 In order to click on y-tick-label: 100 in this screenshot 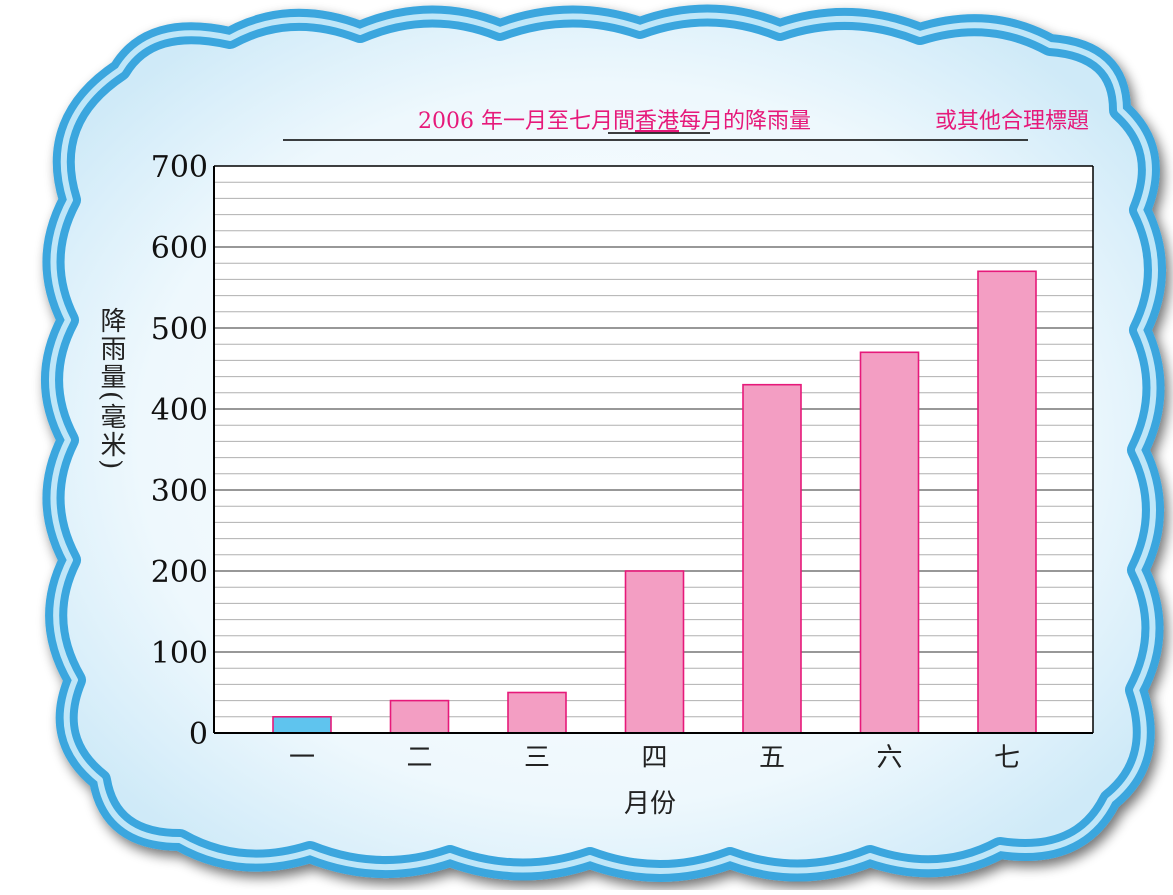, I will do `click(179, 653)`.